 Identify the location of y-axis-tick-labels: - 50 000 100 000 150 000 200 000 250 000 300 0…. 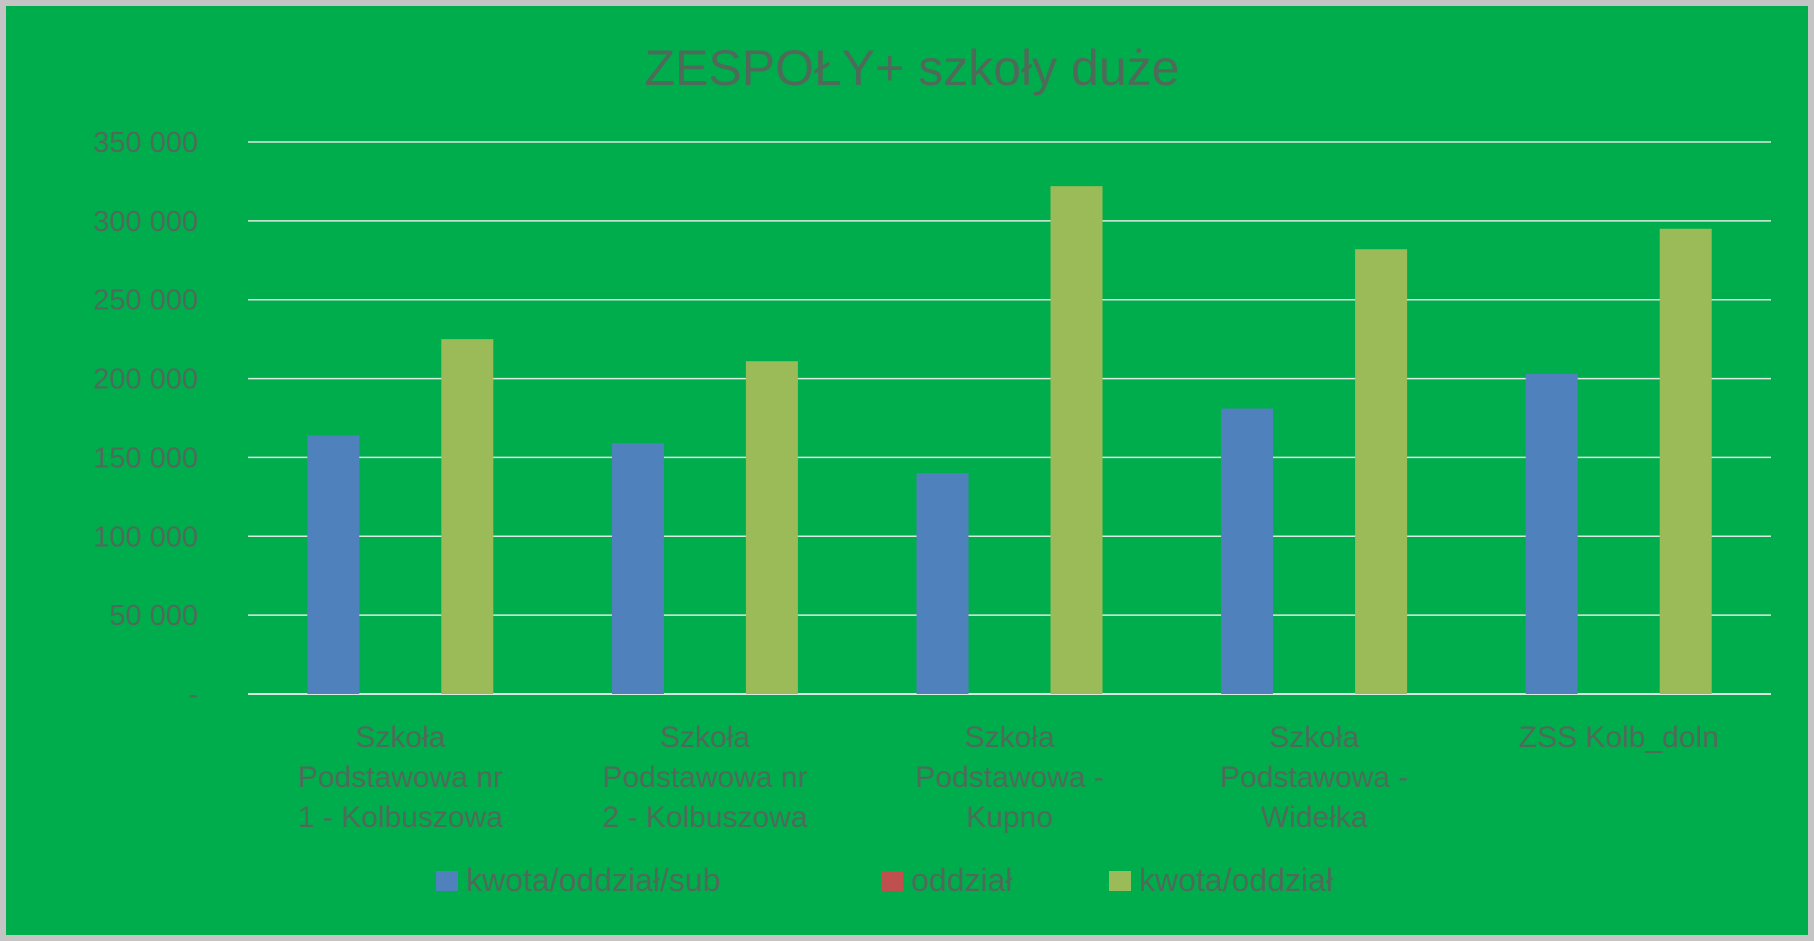
(145, 419).